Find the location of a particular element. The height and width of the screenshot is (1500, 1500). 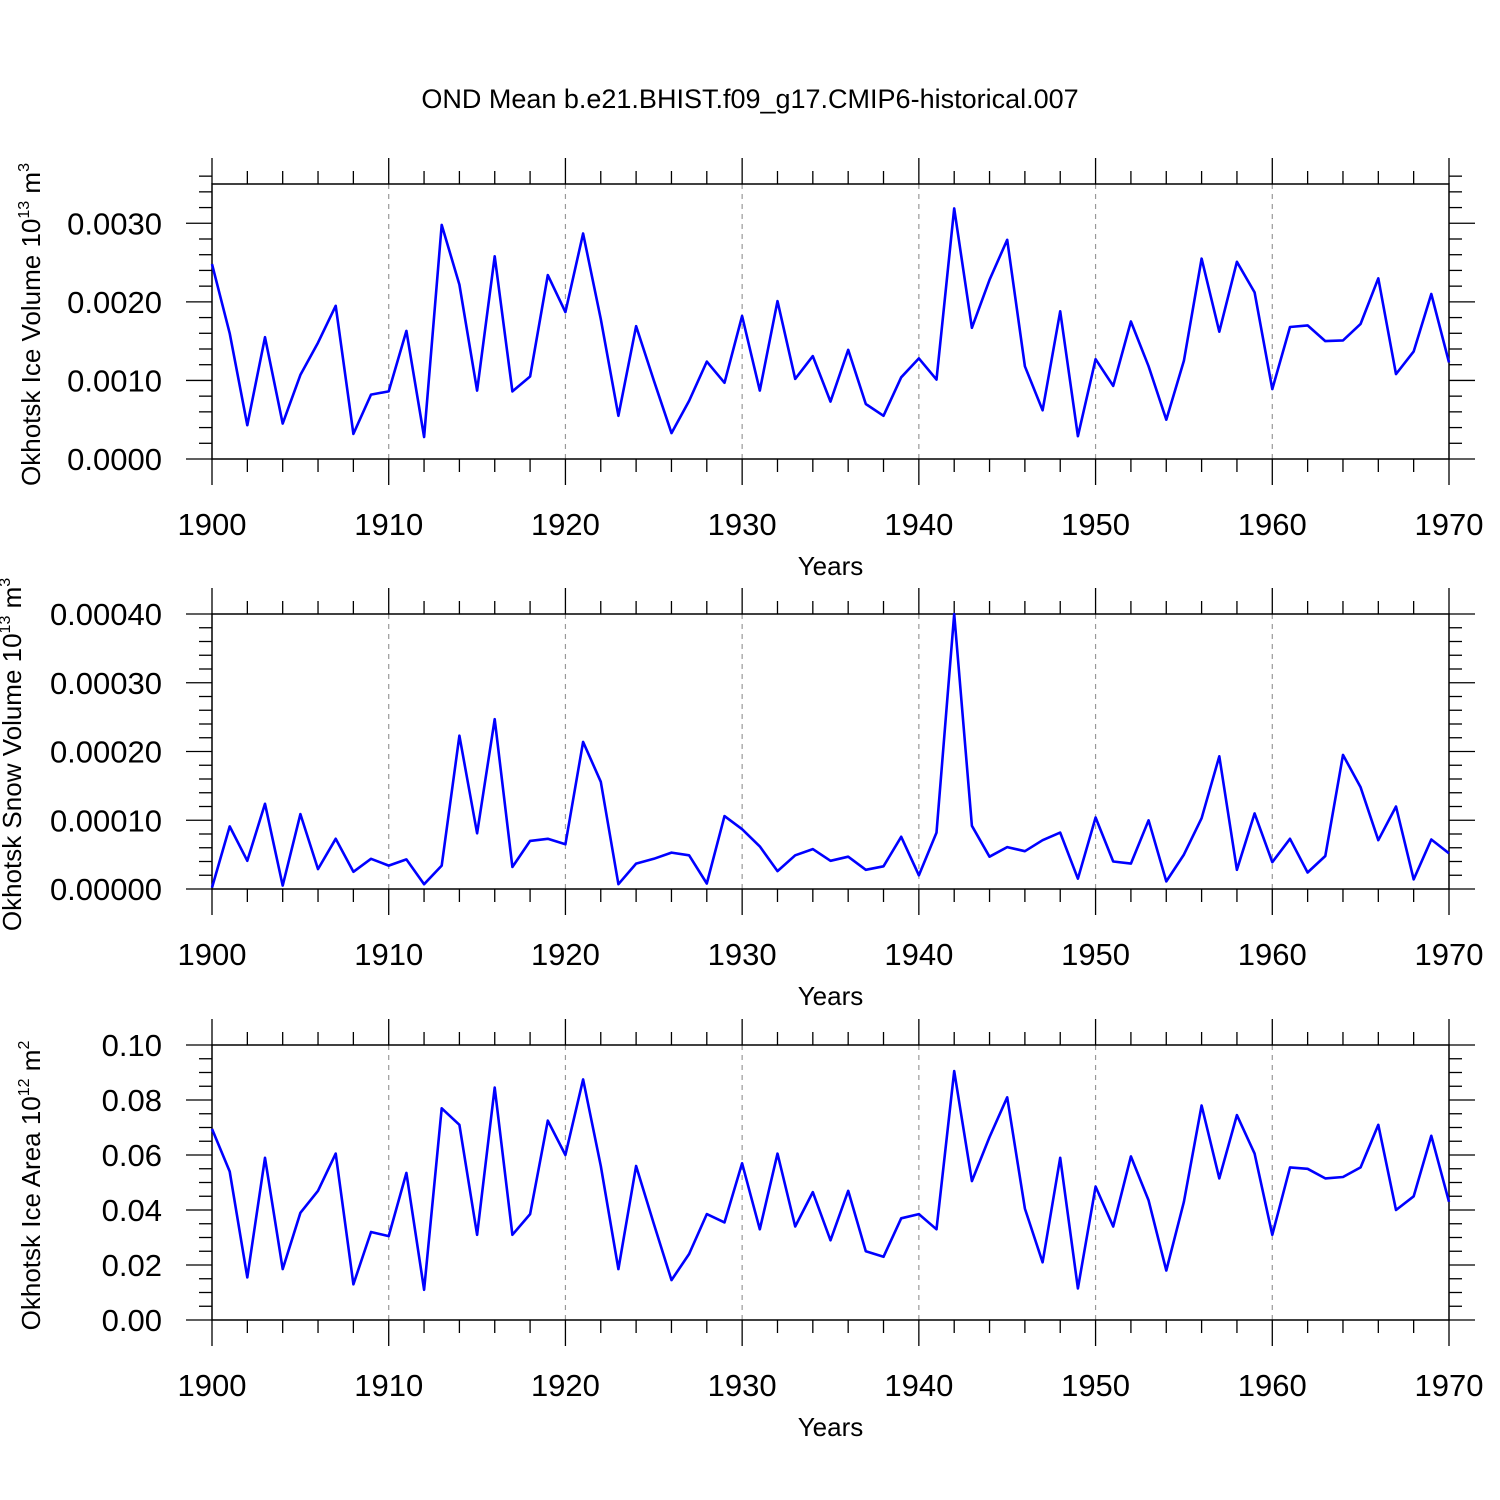

y-tick-label: 0.00020 is located at coordinates (106, 752).